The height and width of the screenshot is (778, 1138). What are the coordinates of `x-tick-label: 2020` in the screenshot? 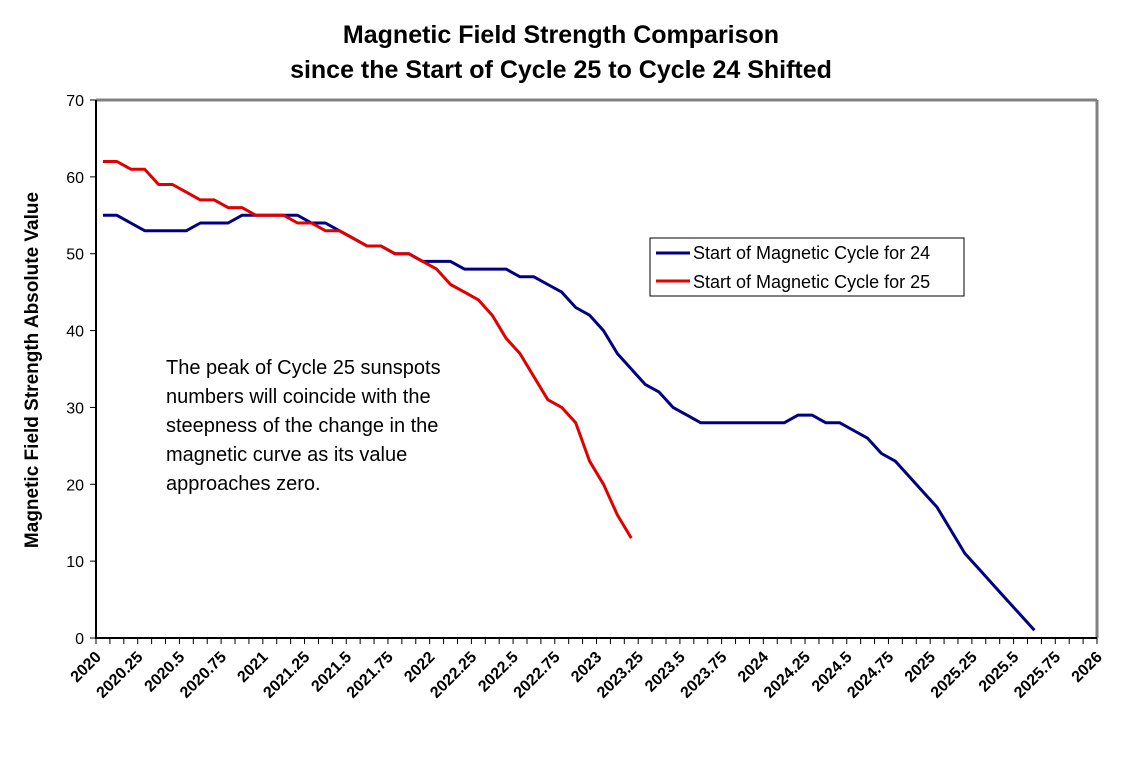 It's located at (86, 667).